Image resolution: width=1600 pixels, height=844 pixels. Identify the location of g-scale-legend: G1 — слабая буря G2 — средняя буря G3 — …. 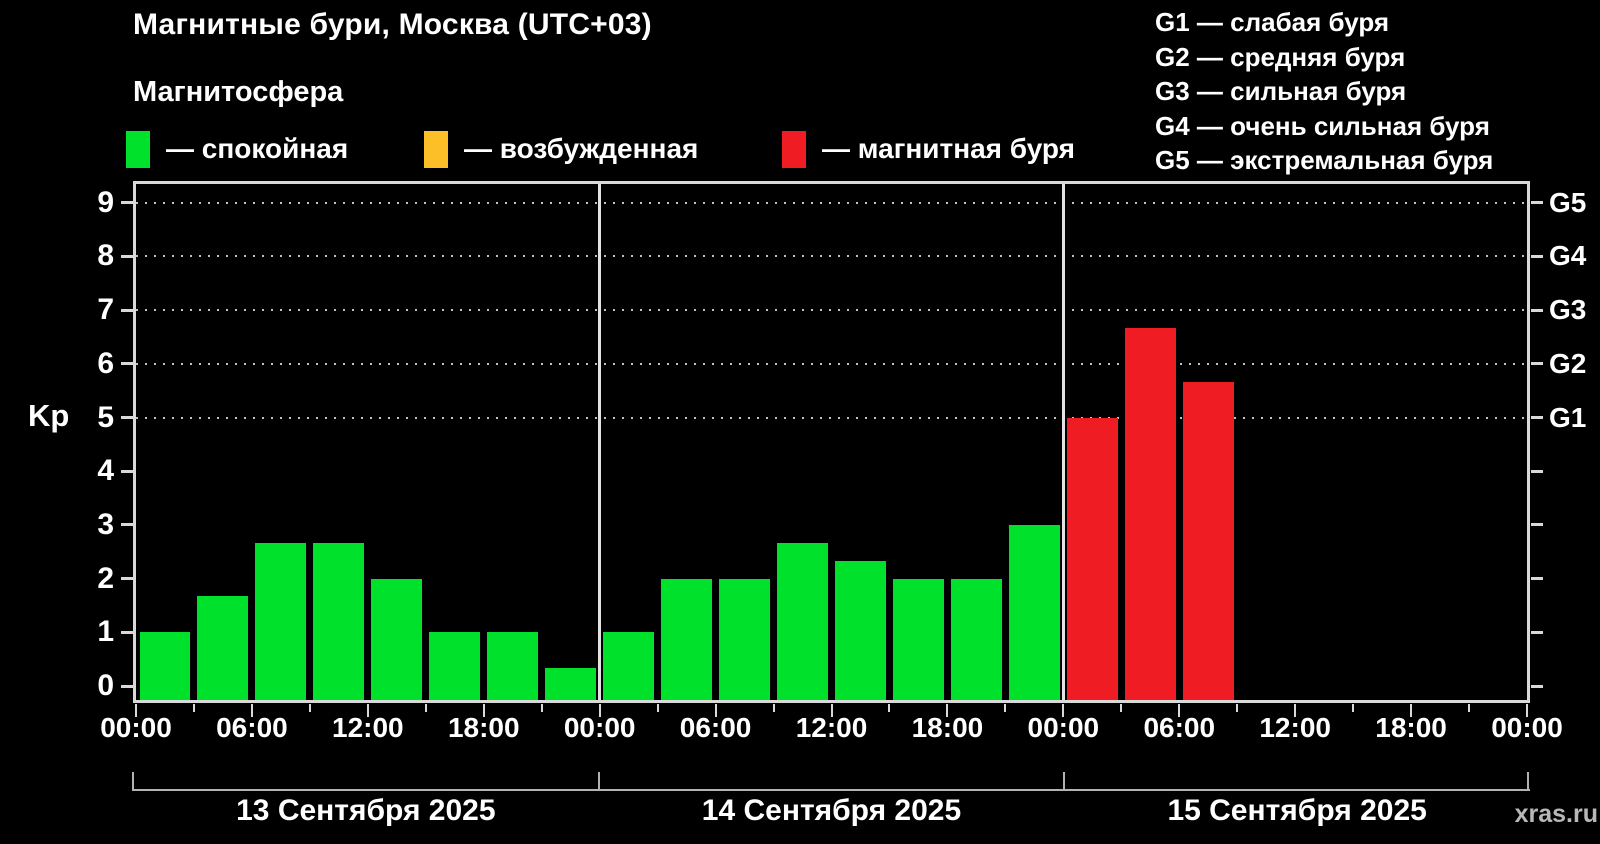
(1324, 91).